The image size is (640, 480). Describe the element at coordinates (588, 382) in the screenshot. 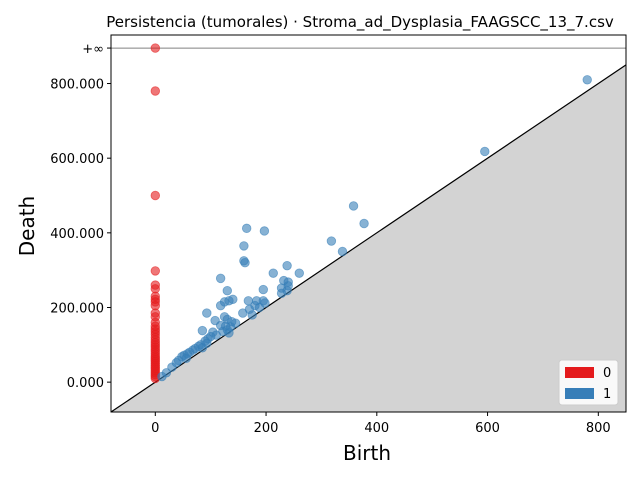

I see `legend: 01` at that location.